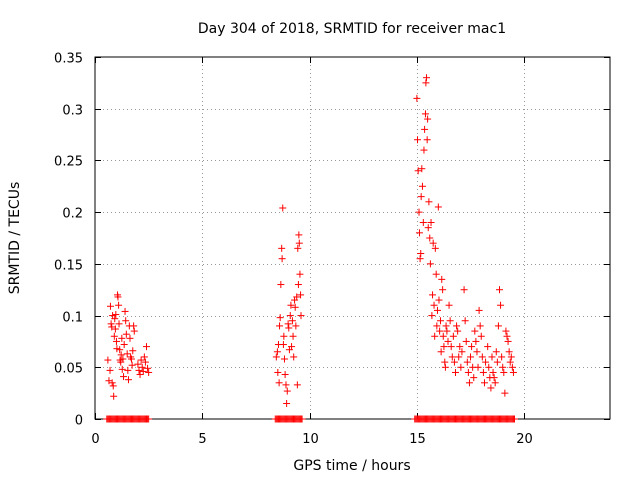 This screenshot has width=640, height=480. Describe the element at coordinates (417, 439) in the screenshot. I see `x-tick-label: 15` at that location.